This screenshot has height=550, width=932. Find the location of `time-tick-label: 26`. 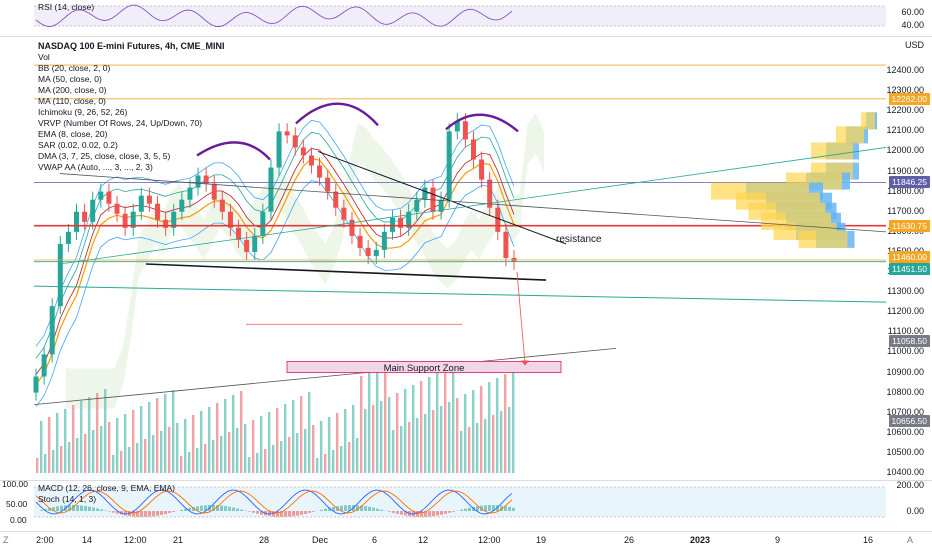

time-tick-label: 26 is located at coordinates (629, 540).